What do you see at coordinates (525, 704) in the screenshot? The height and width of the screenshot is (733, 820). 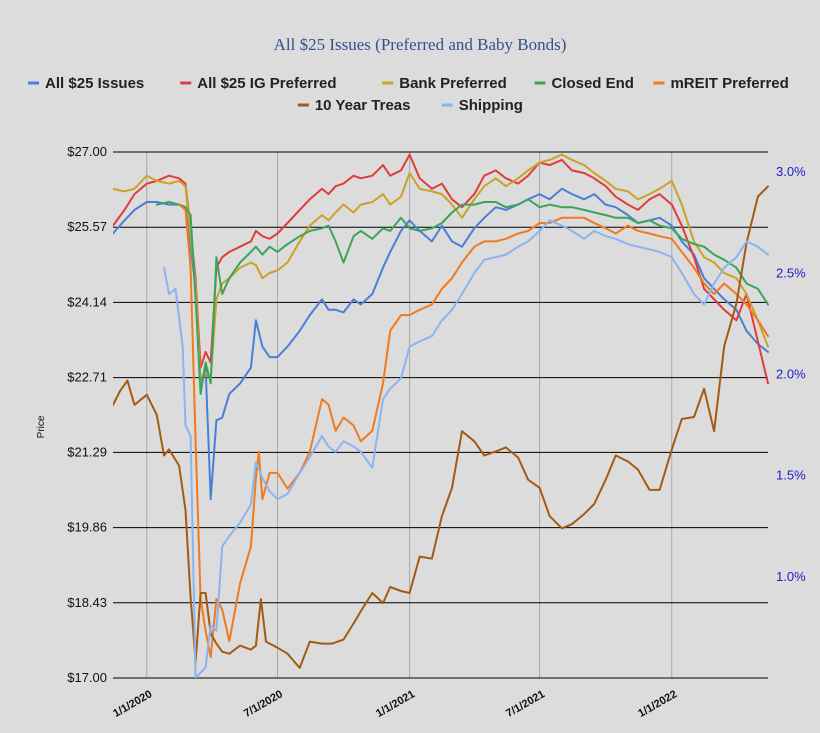 I see `x-tick-label: 7/1/2021` at bounding box center [525, 704].